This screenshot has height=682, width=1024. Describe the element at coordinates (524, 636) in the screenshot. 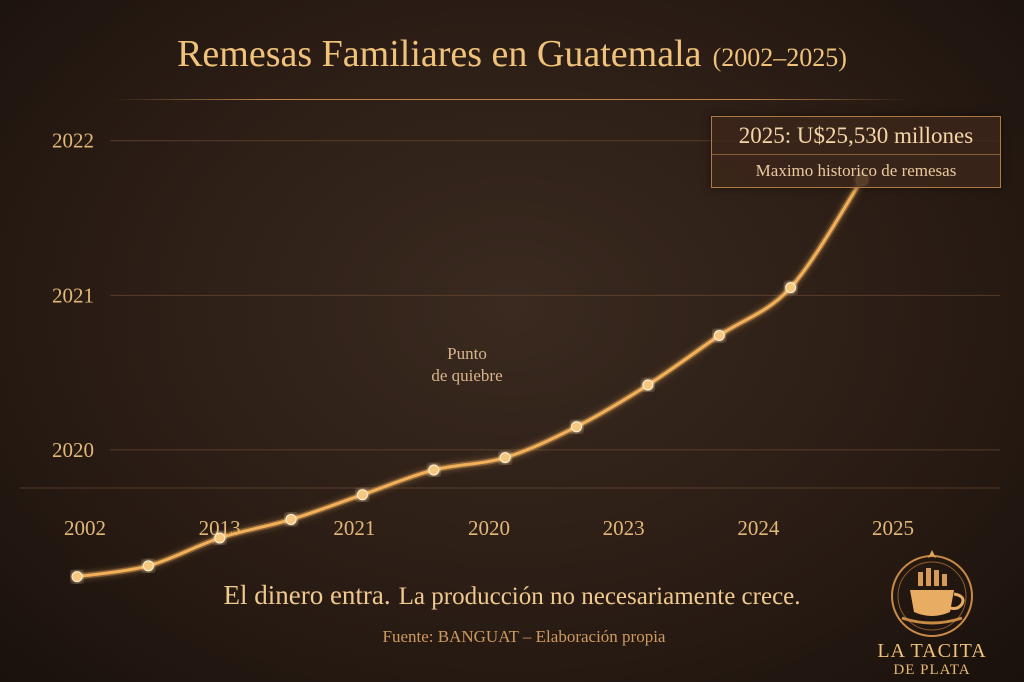

I see `source-note: Fuente: BANGUAT – Elaboración propia` at that location.